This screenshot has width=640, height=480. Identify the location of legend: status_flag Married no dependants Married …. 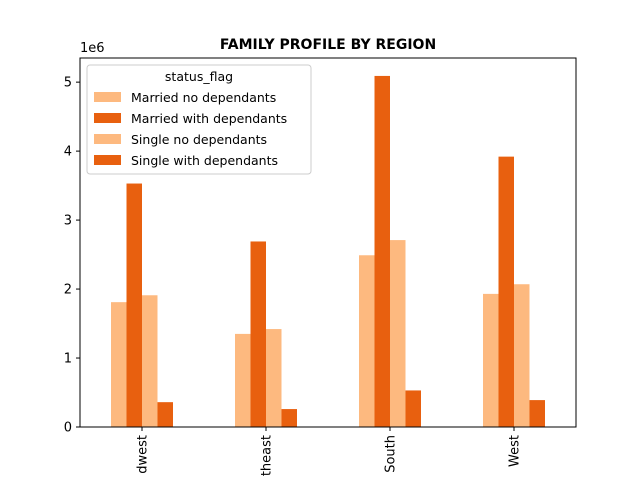
(199, 119).